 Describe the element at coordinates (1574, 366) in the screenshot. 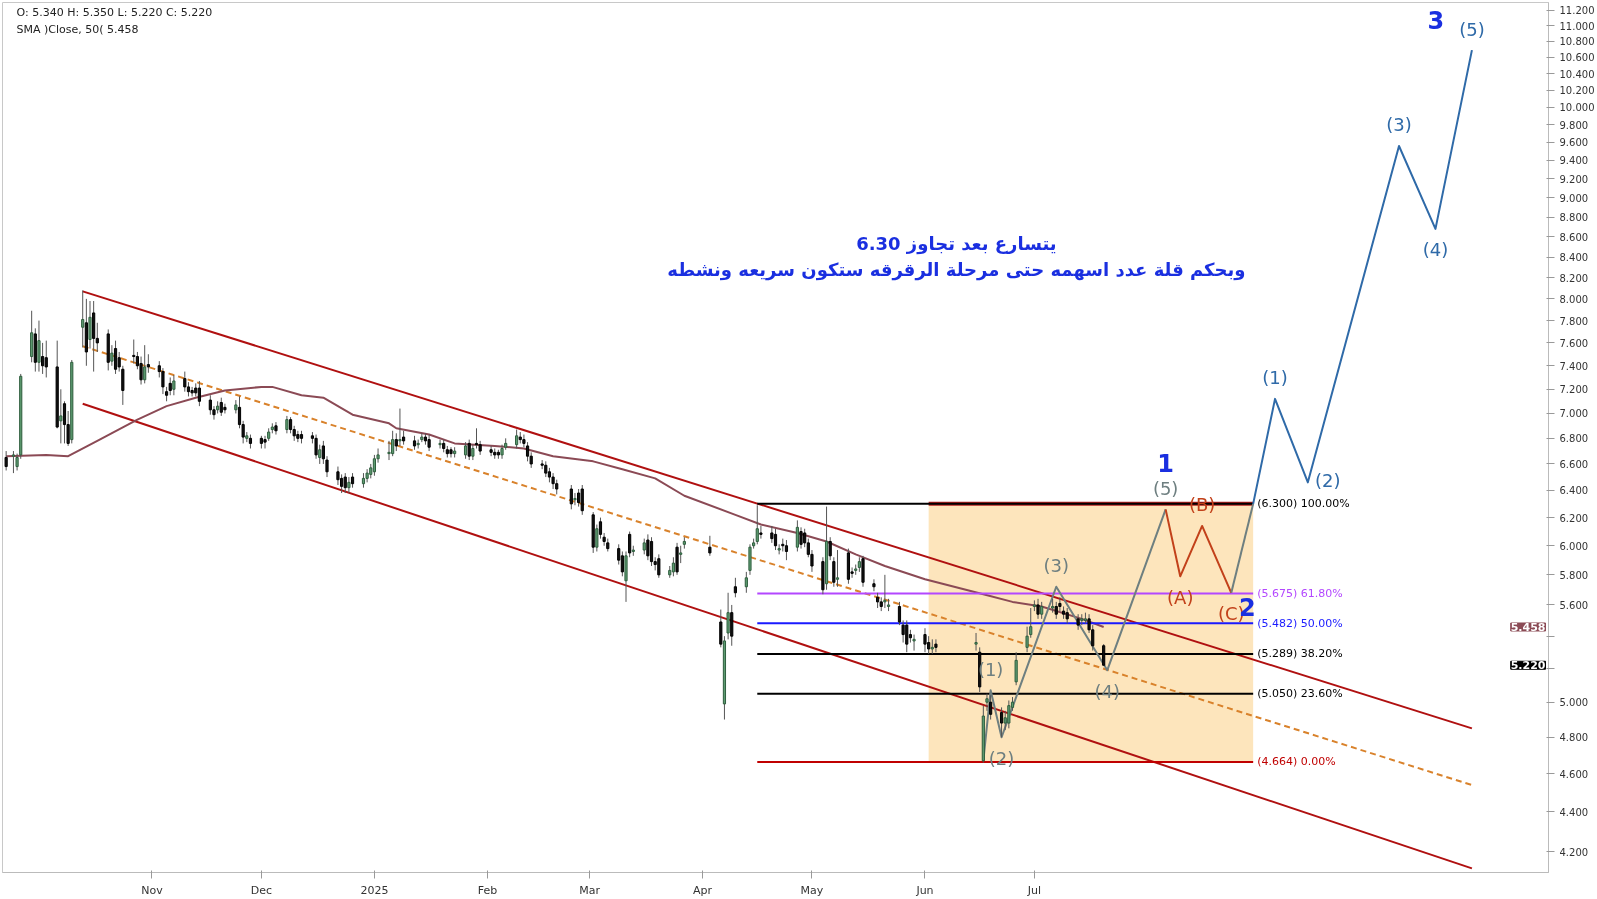

I see `y-tick-label: 7.400` at that location.